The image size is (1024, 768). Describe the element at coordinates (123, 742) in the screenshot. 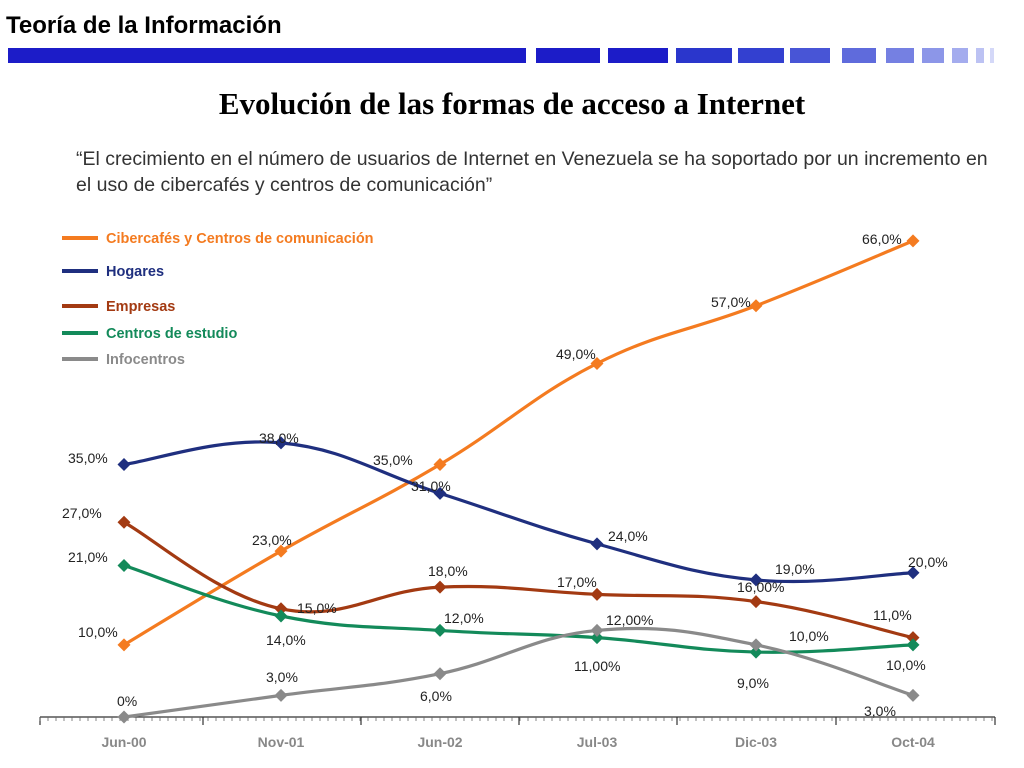

I see `x-tick-label: Jun-00` at that location.